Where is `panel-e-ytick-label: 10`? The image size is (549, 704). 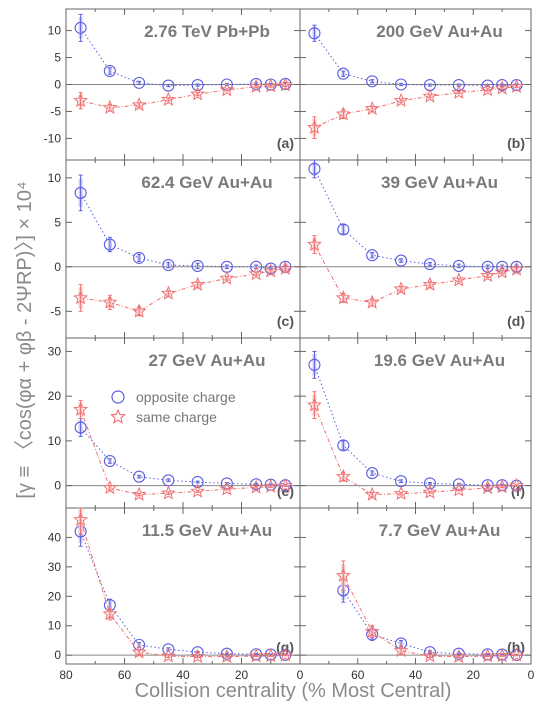
panel-e-ytick-label: 10 is located at coordinates (55, 441).